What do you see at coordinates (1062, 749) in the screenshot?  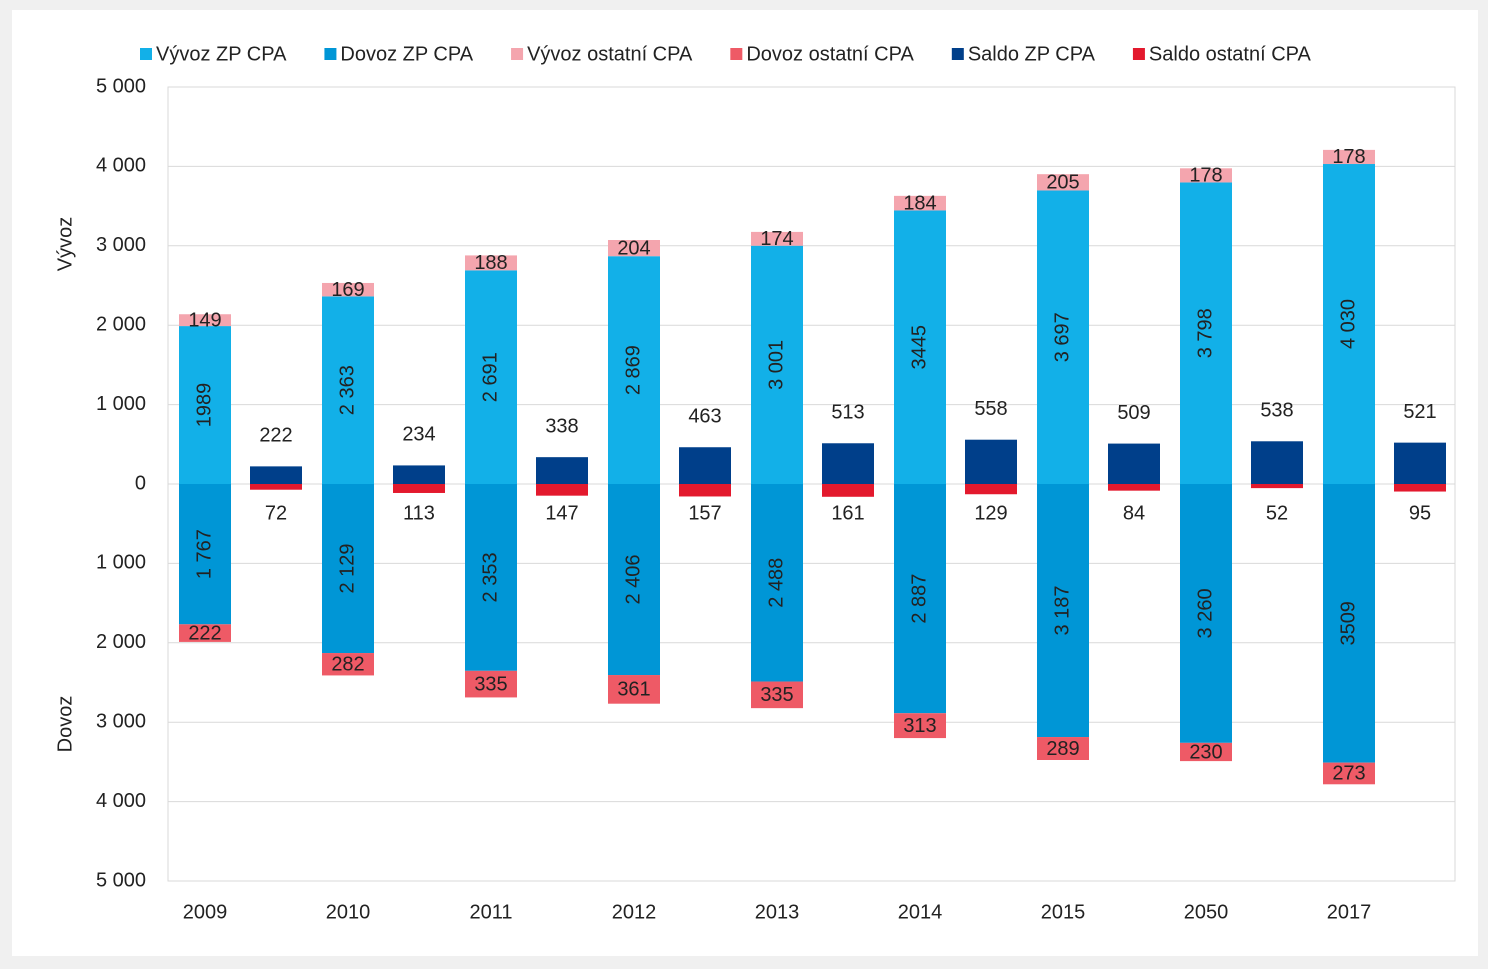 I see `data-label: 289` at bounding box center [1062, 749].